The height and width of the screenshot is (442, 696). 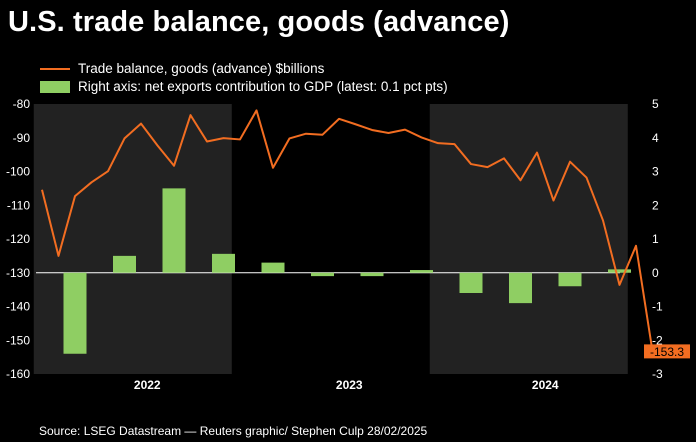 What do you see at coordinates (174, 230) in the screenshot?
I see `bar-2022-Q3` at bounding box center [174, 230].